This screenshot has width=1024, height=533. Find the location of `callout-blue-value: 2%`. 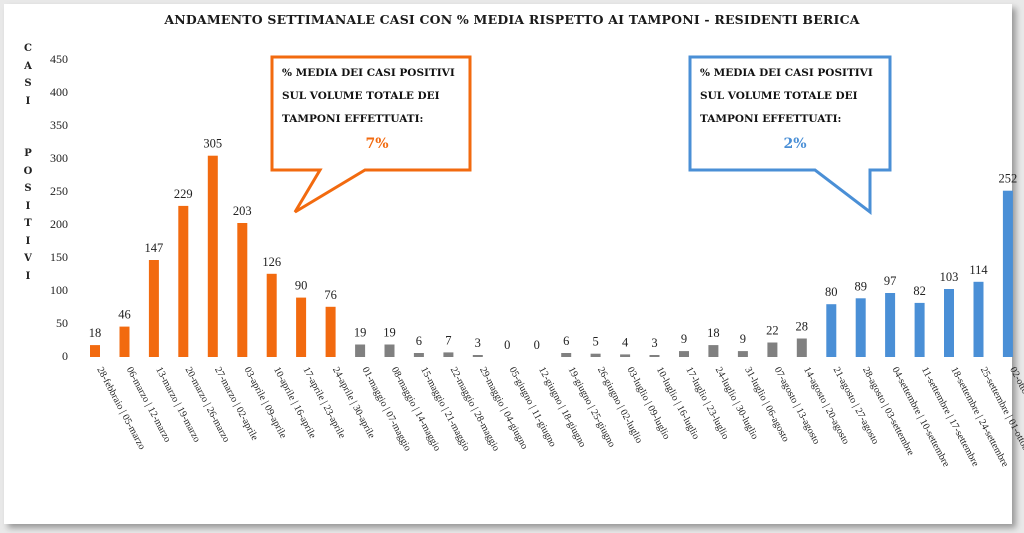

callout-blue-value: 2% is located at coordinates (795, 144).